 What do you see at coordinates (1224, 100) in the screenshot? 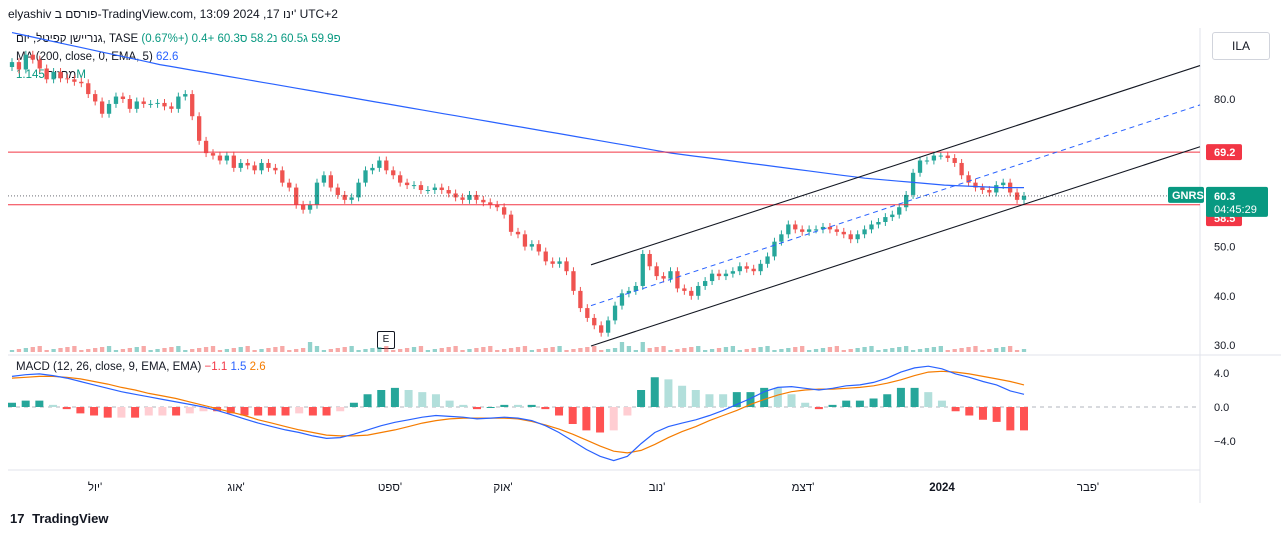
I see `price-tick-label: 80.0` at bounding box center [1224, 100].